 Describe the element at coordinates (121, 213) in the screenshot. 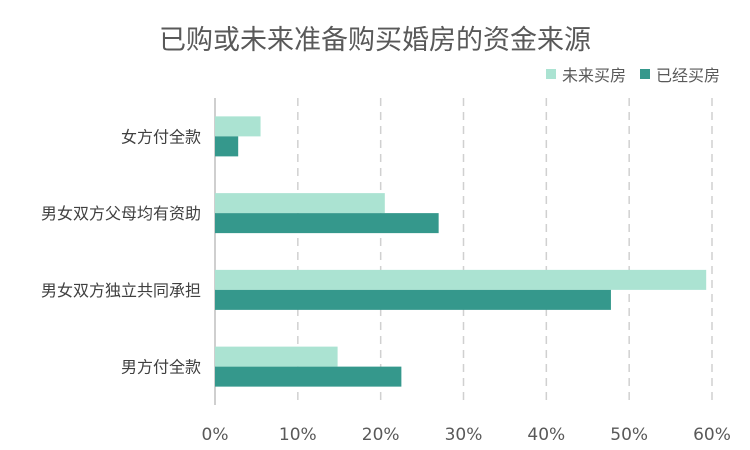

I see `category-label: 男女双方父母均有资助` at that location.